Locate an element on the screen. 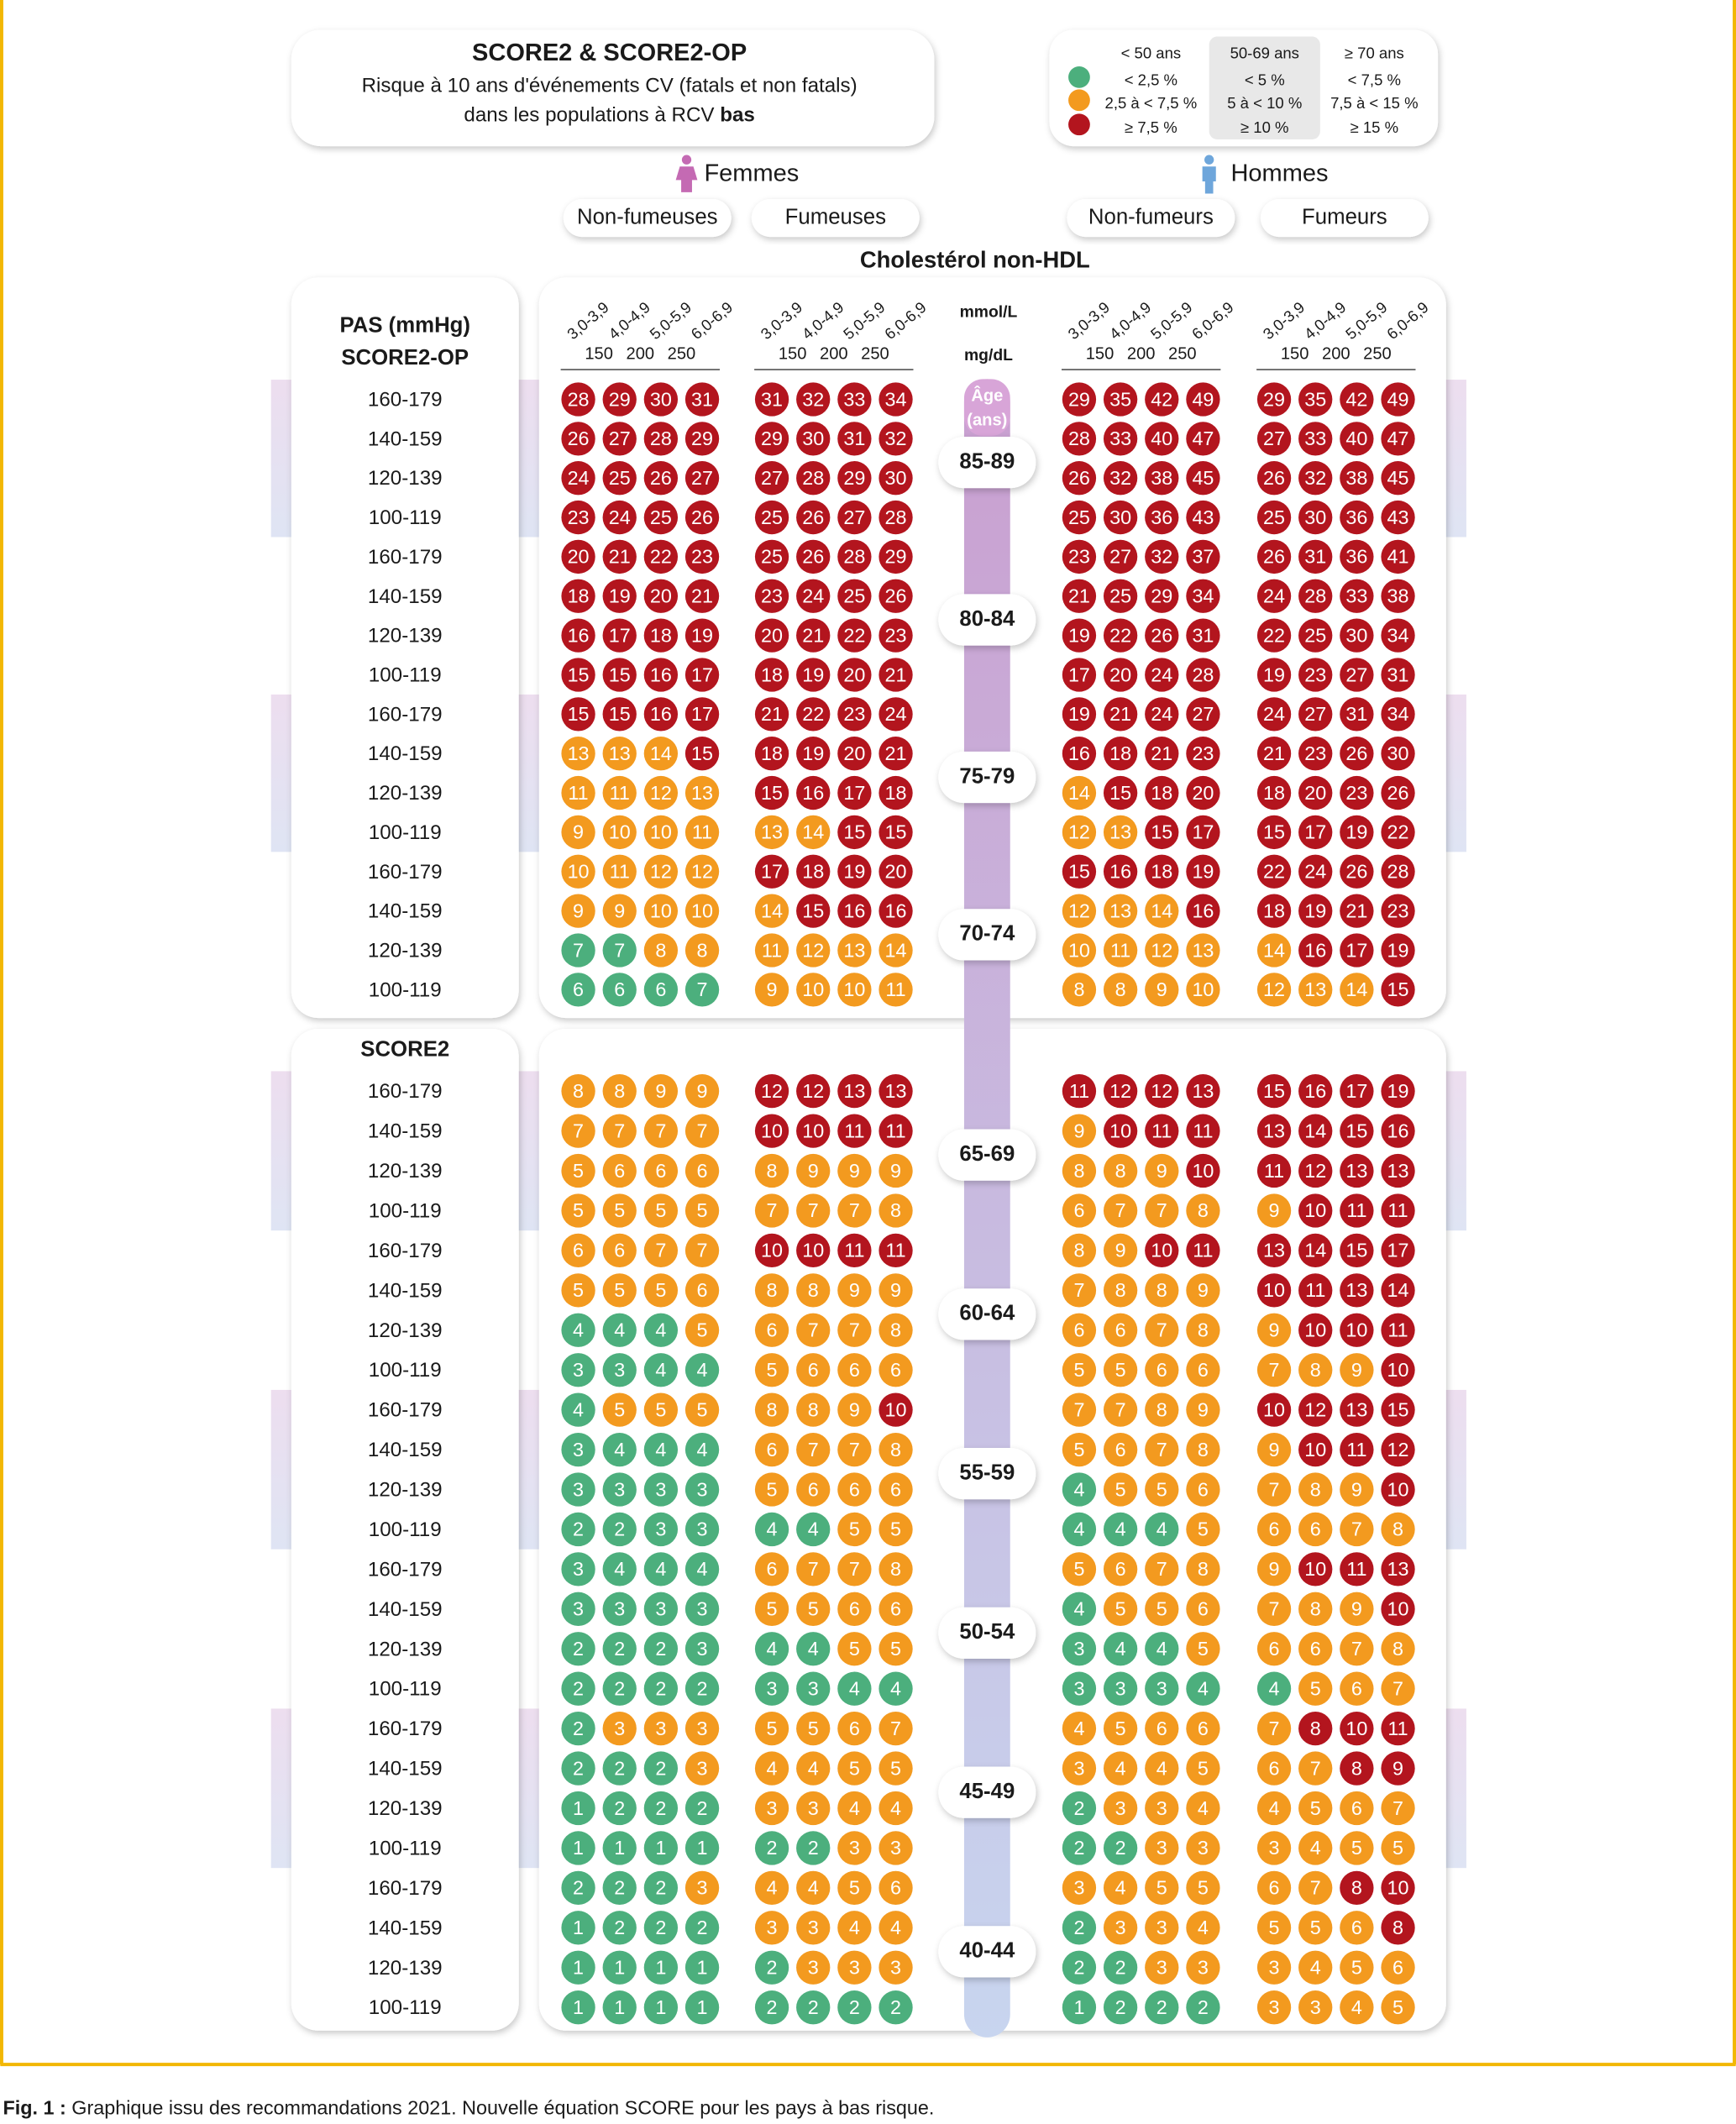 Image resolution: width=1736 pixels, height=2124 pixels. risk-value: 24 is located at coordinates (1274, 596).